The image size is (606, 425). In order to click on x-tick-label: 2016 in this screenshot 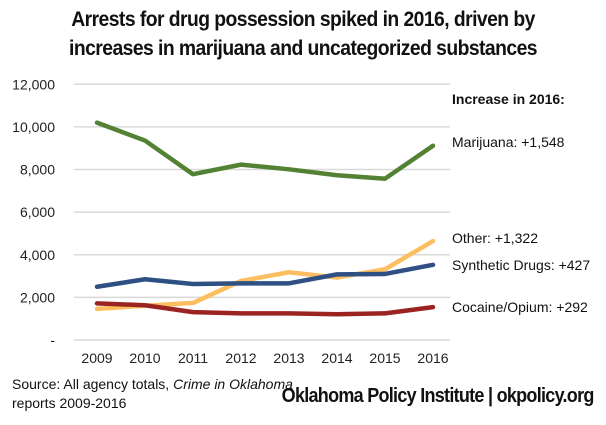, I will do `click(432, 358)`.